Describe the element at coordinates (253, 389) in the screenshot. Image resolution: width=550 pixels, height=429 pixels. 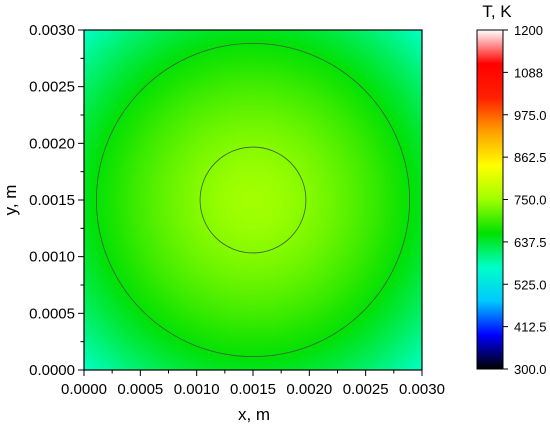
I see `x-tick-label: 0.0015` at that location.